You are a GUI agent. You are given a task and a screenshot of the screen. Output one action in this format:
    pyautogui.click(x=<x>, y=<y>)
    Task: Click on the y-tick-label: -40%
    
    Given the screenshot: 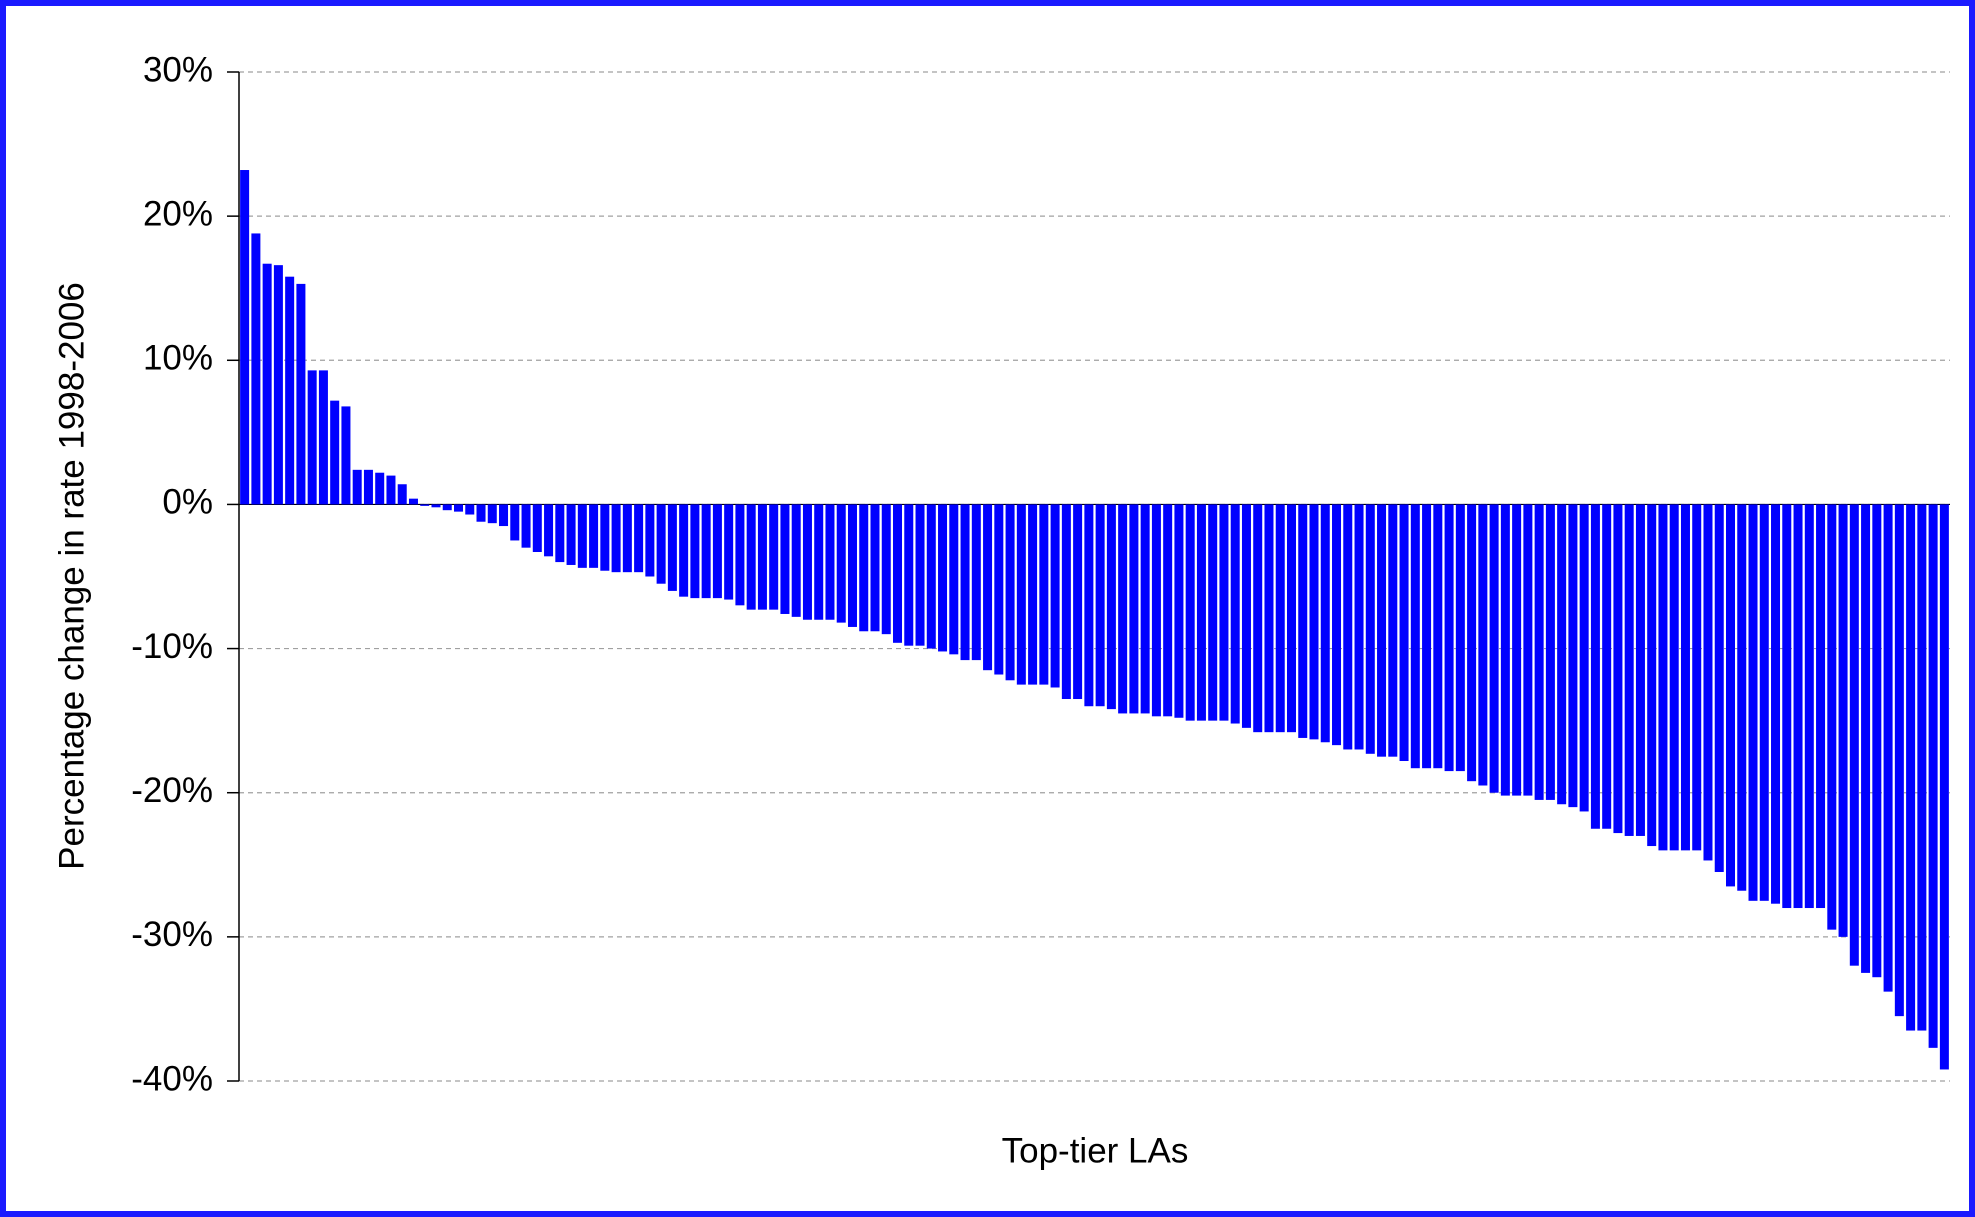 What is the action you would take?
    pyautogui.click(x=172, y=1078)
    